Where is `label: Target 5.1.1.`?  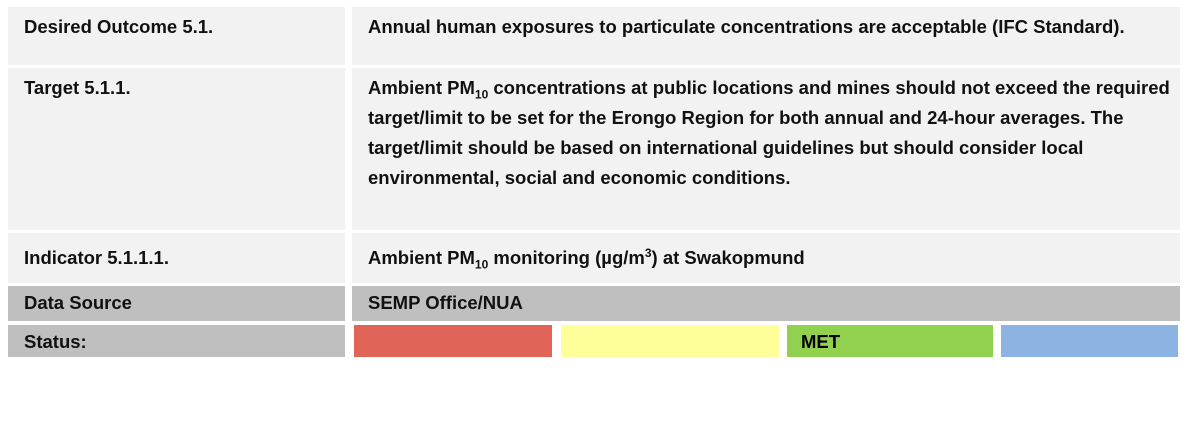 label: Target 5.1.1. is located at coordinates (77, 87).